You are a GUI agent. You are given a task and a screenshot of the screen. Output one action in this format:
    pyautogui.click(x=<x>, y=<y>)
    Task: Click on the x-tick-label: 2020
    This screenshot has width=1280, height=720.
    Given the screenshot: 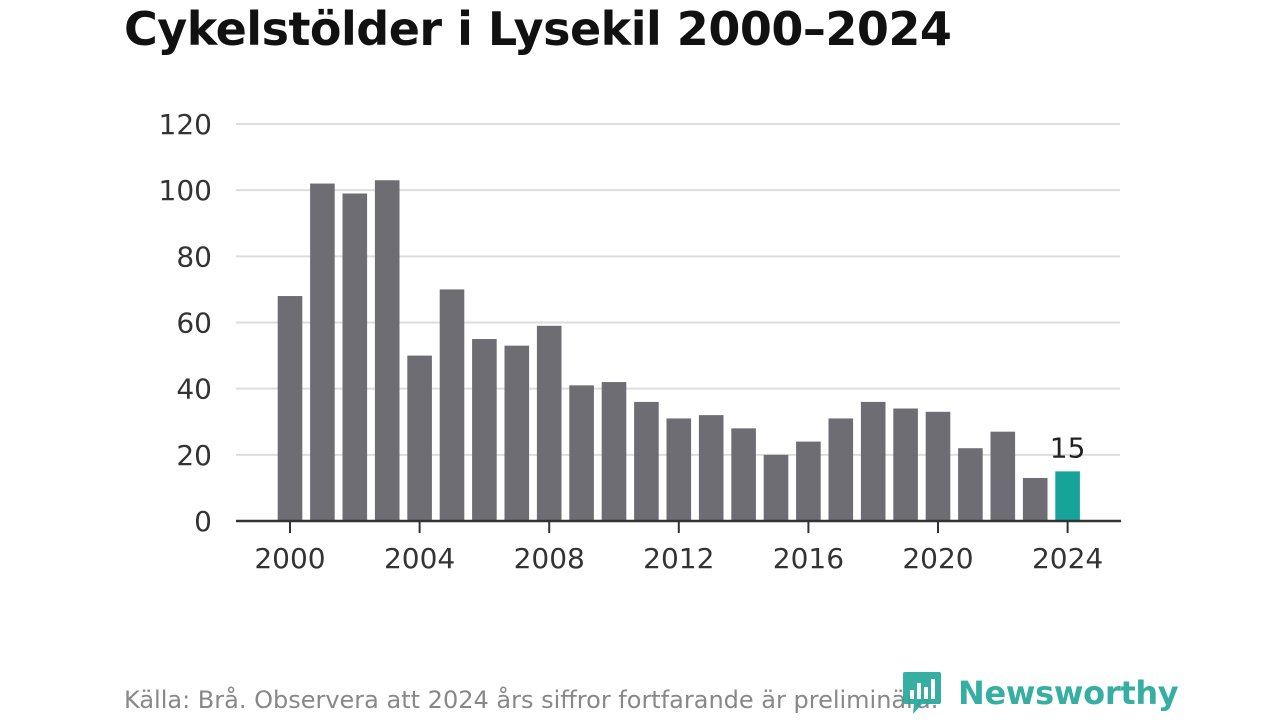 What is the action you would take?
    pyautogui.click(x=937, y=558)
    